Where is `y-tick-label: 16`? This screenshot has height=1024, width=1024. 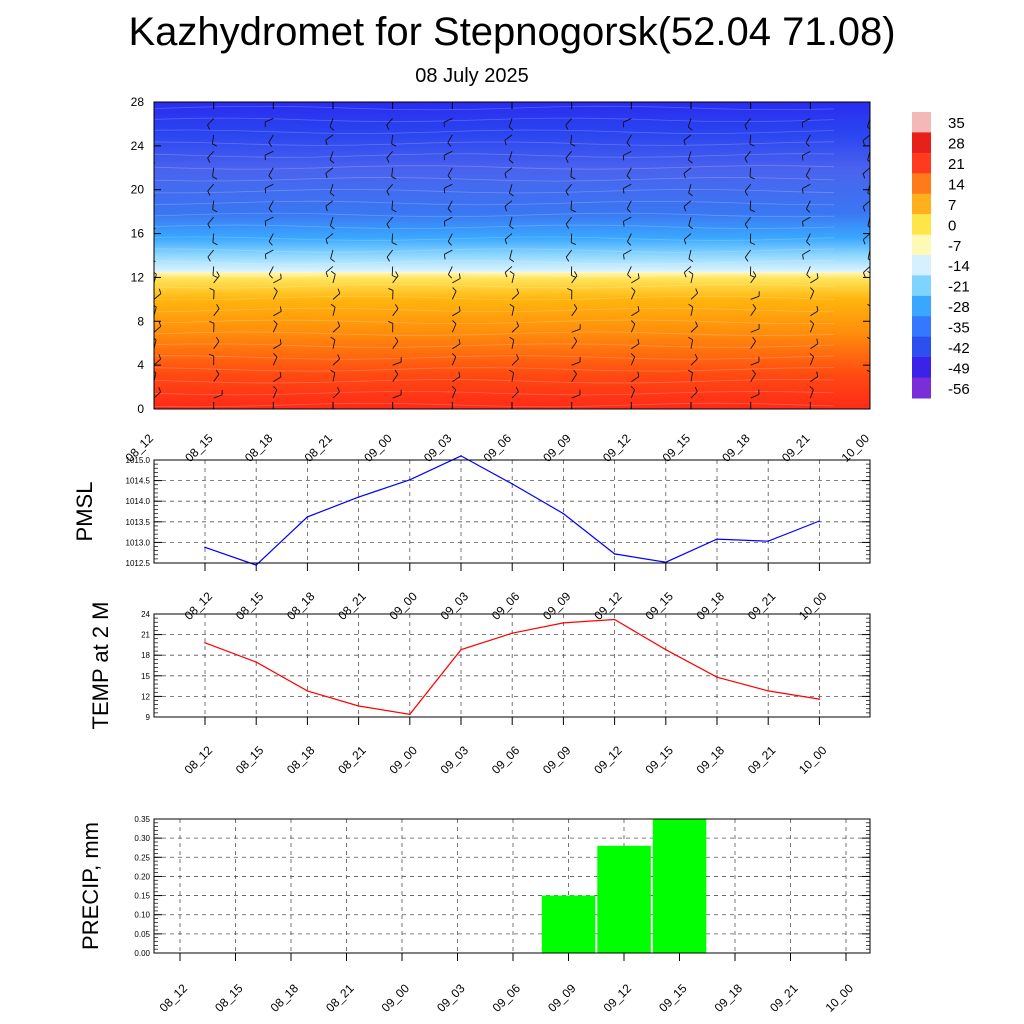
y-tick-label: 16 is located at coordinates (138, 234).